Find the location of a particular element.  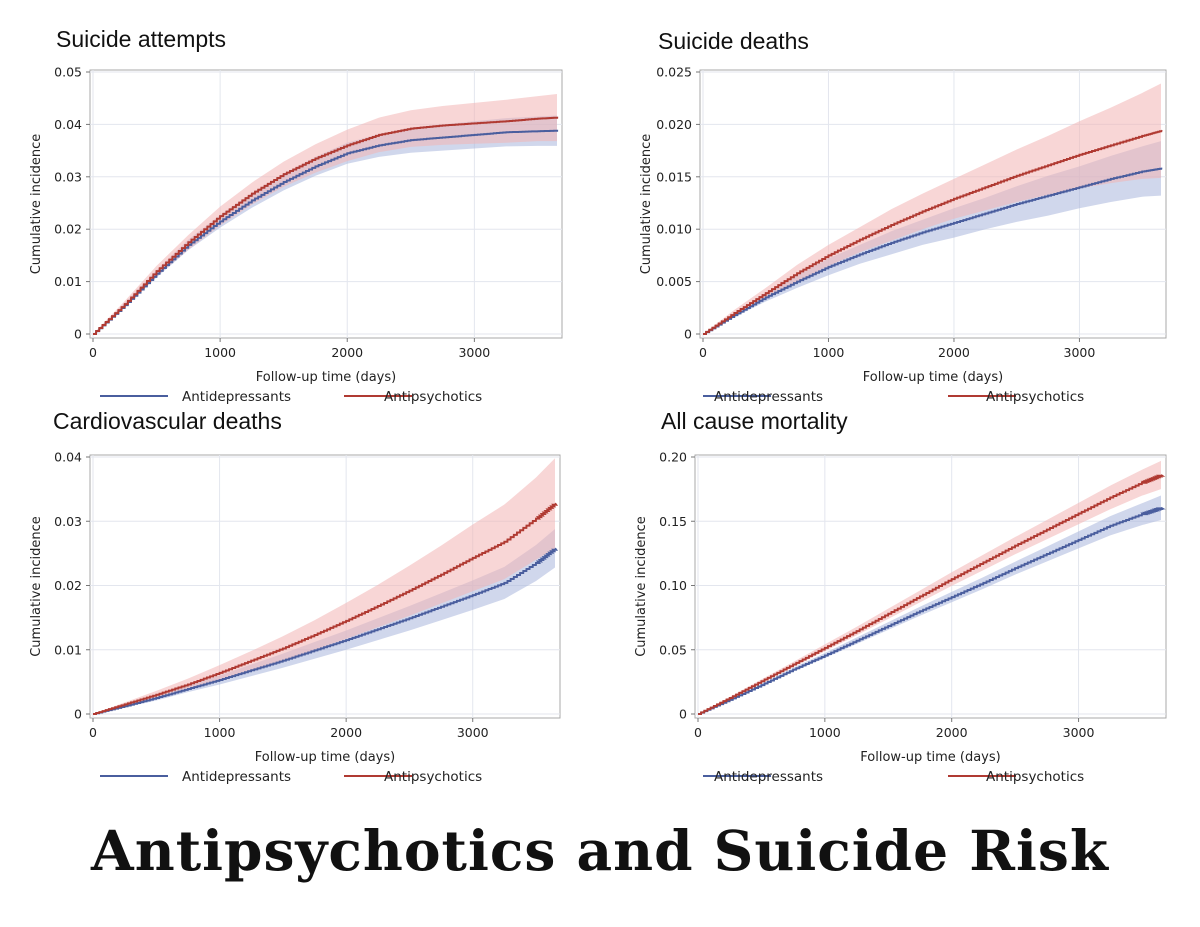

chart-title-suicide-deaths: Suicide deaths is located at coordinates (733, 41).